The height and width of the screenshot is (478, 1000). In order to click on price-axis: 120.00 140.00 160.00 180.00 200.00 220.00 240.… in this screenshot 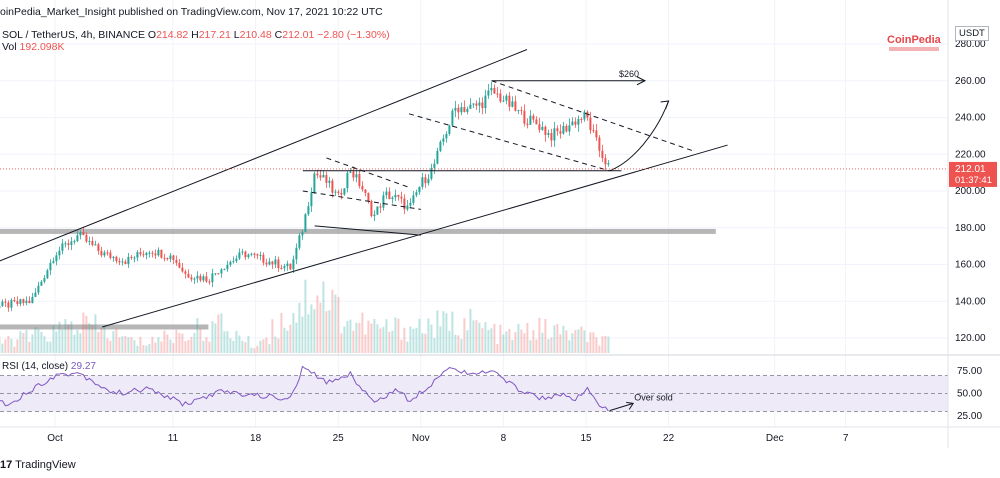, I will do `click(973, 191)`.